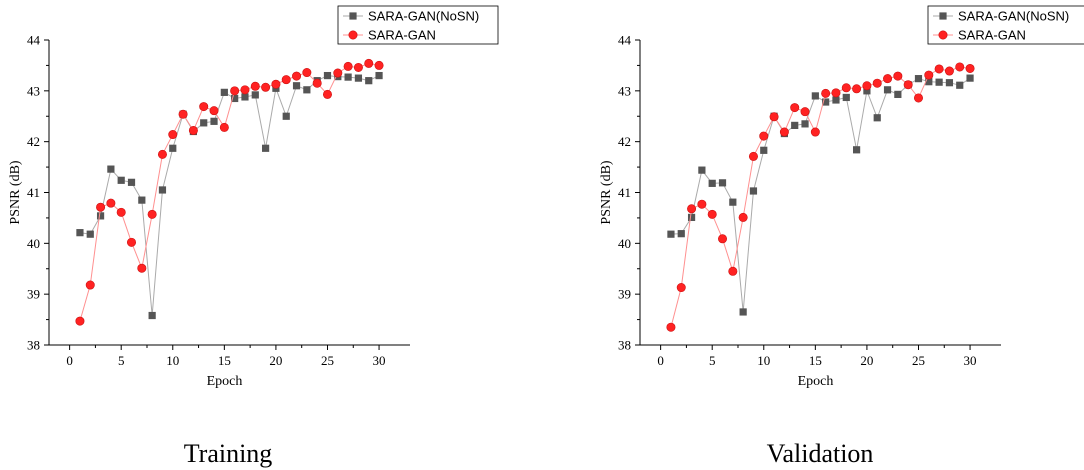 The width and height of the screenshot is (1084, 470). I want to click on series-line, so click(229, 195).